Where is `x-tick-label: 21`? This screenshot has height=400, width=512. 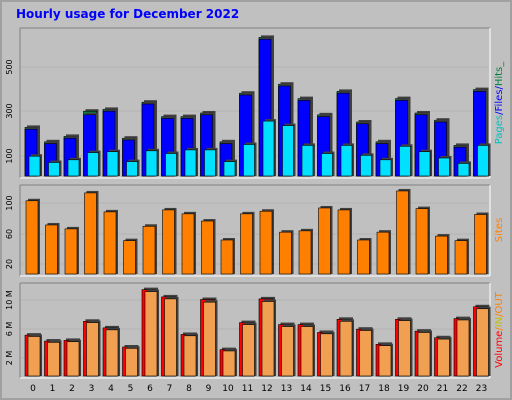
x-tick-label: 21 is located at coordinates (442, 389).